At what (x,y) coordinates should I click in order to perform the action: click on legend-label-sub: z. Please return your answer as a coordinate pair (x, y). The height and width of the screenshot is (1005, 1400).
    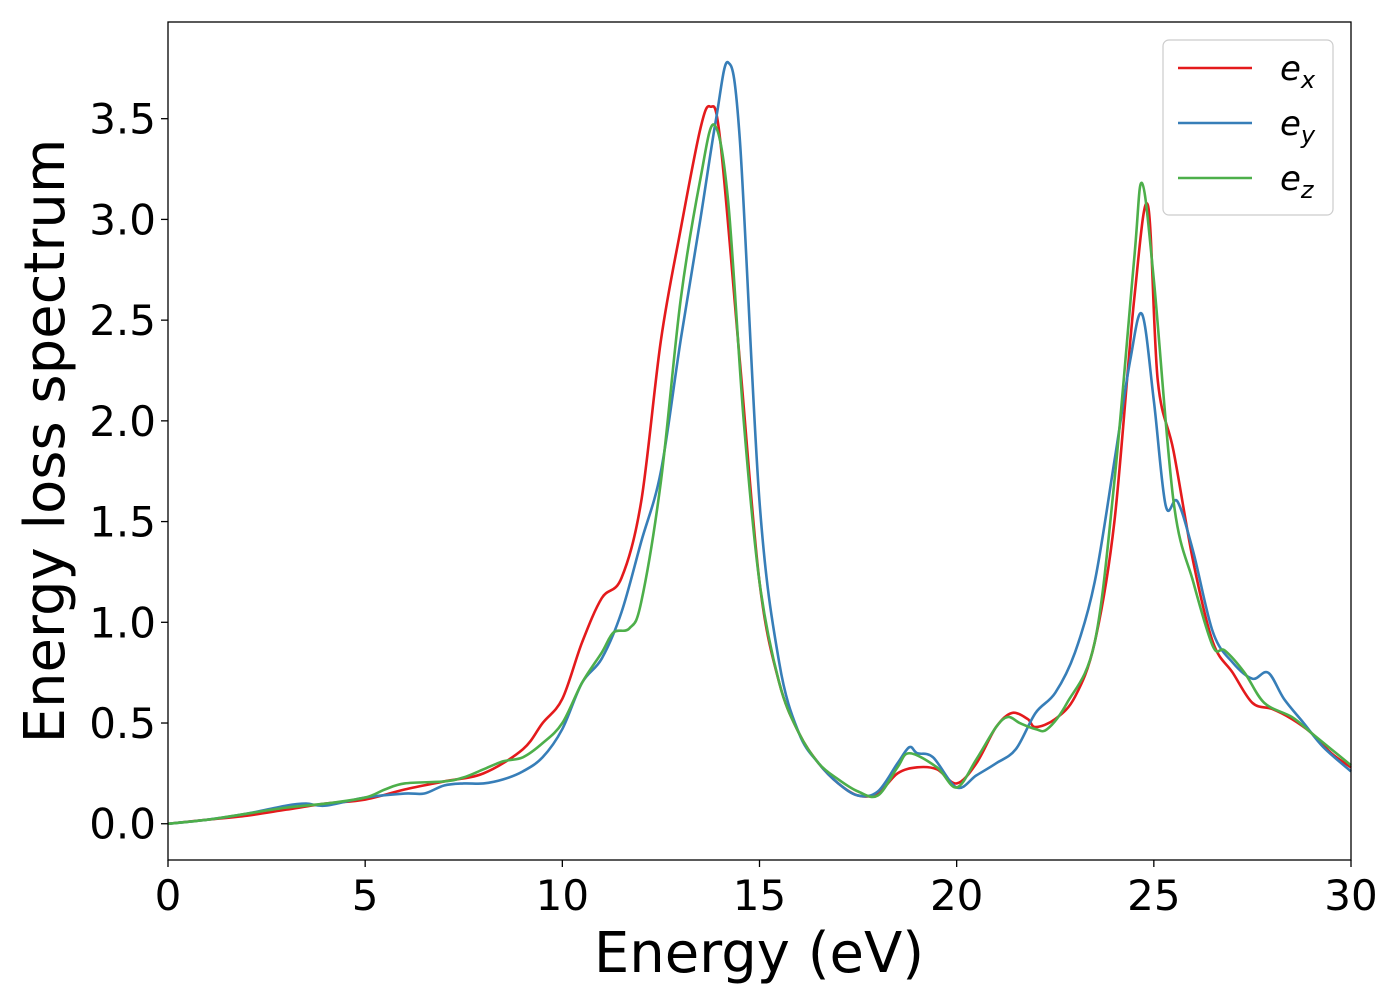
    Looking at the image, I should click on (1307, 190).